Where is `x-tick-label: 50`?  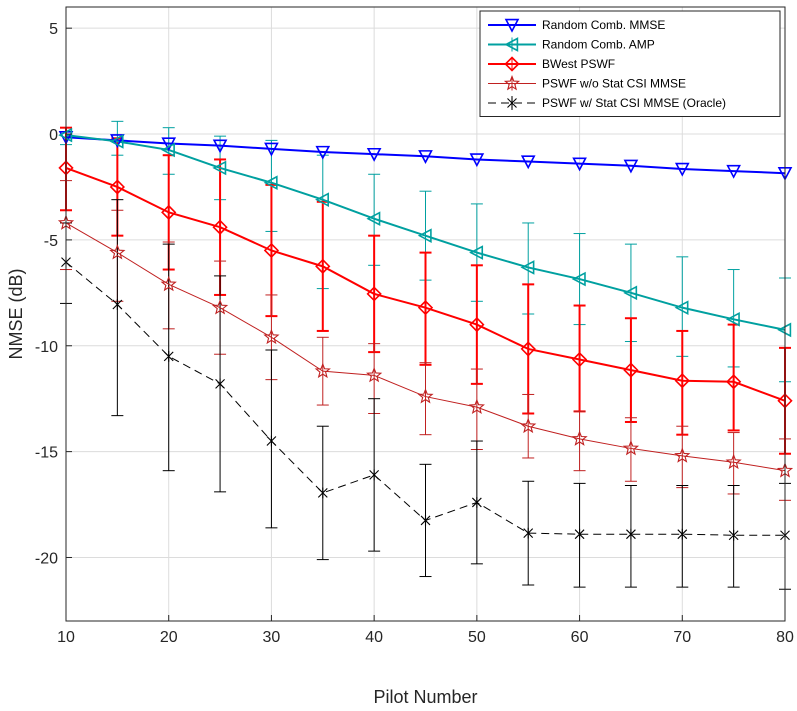
x-tick-label: 50 is located at coordinates (477, 637).